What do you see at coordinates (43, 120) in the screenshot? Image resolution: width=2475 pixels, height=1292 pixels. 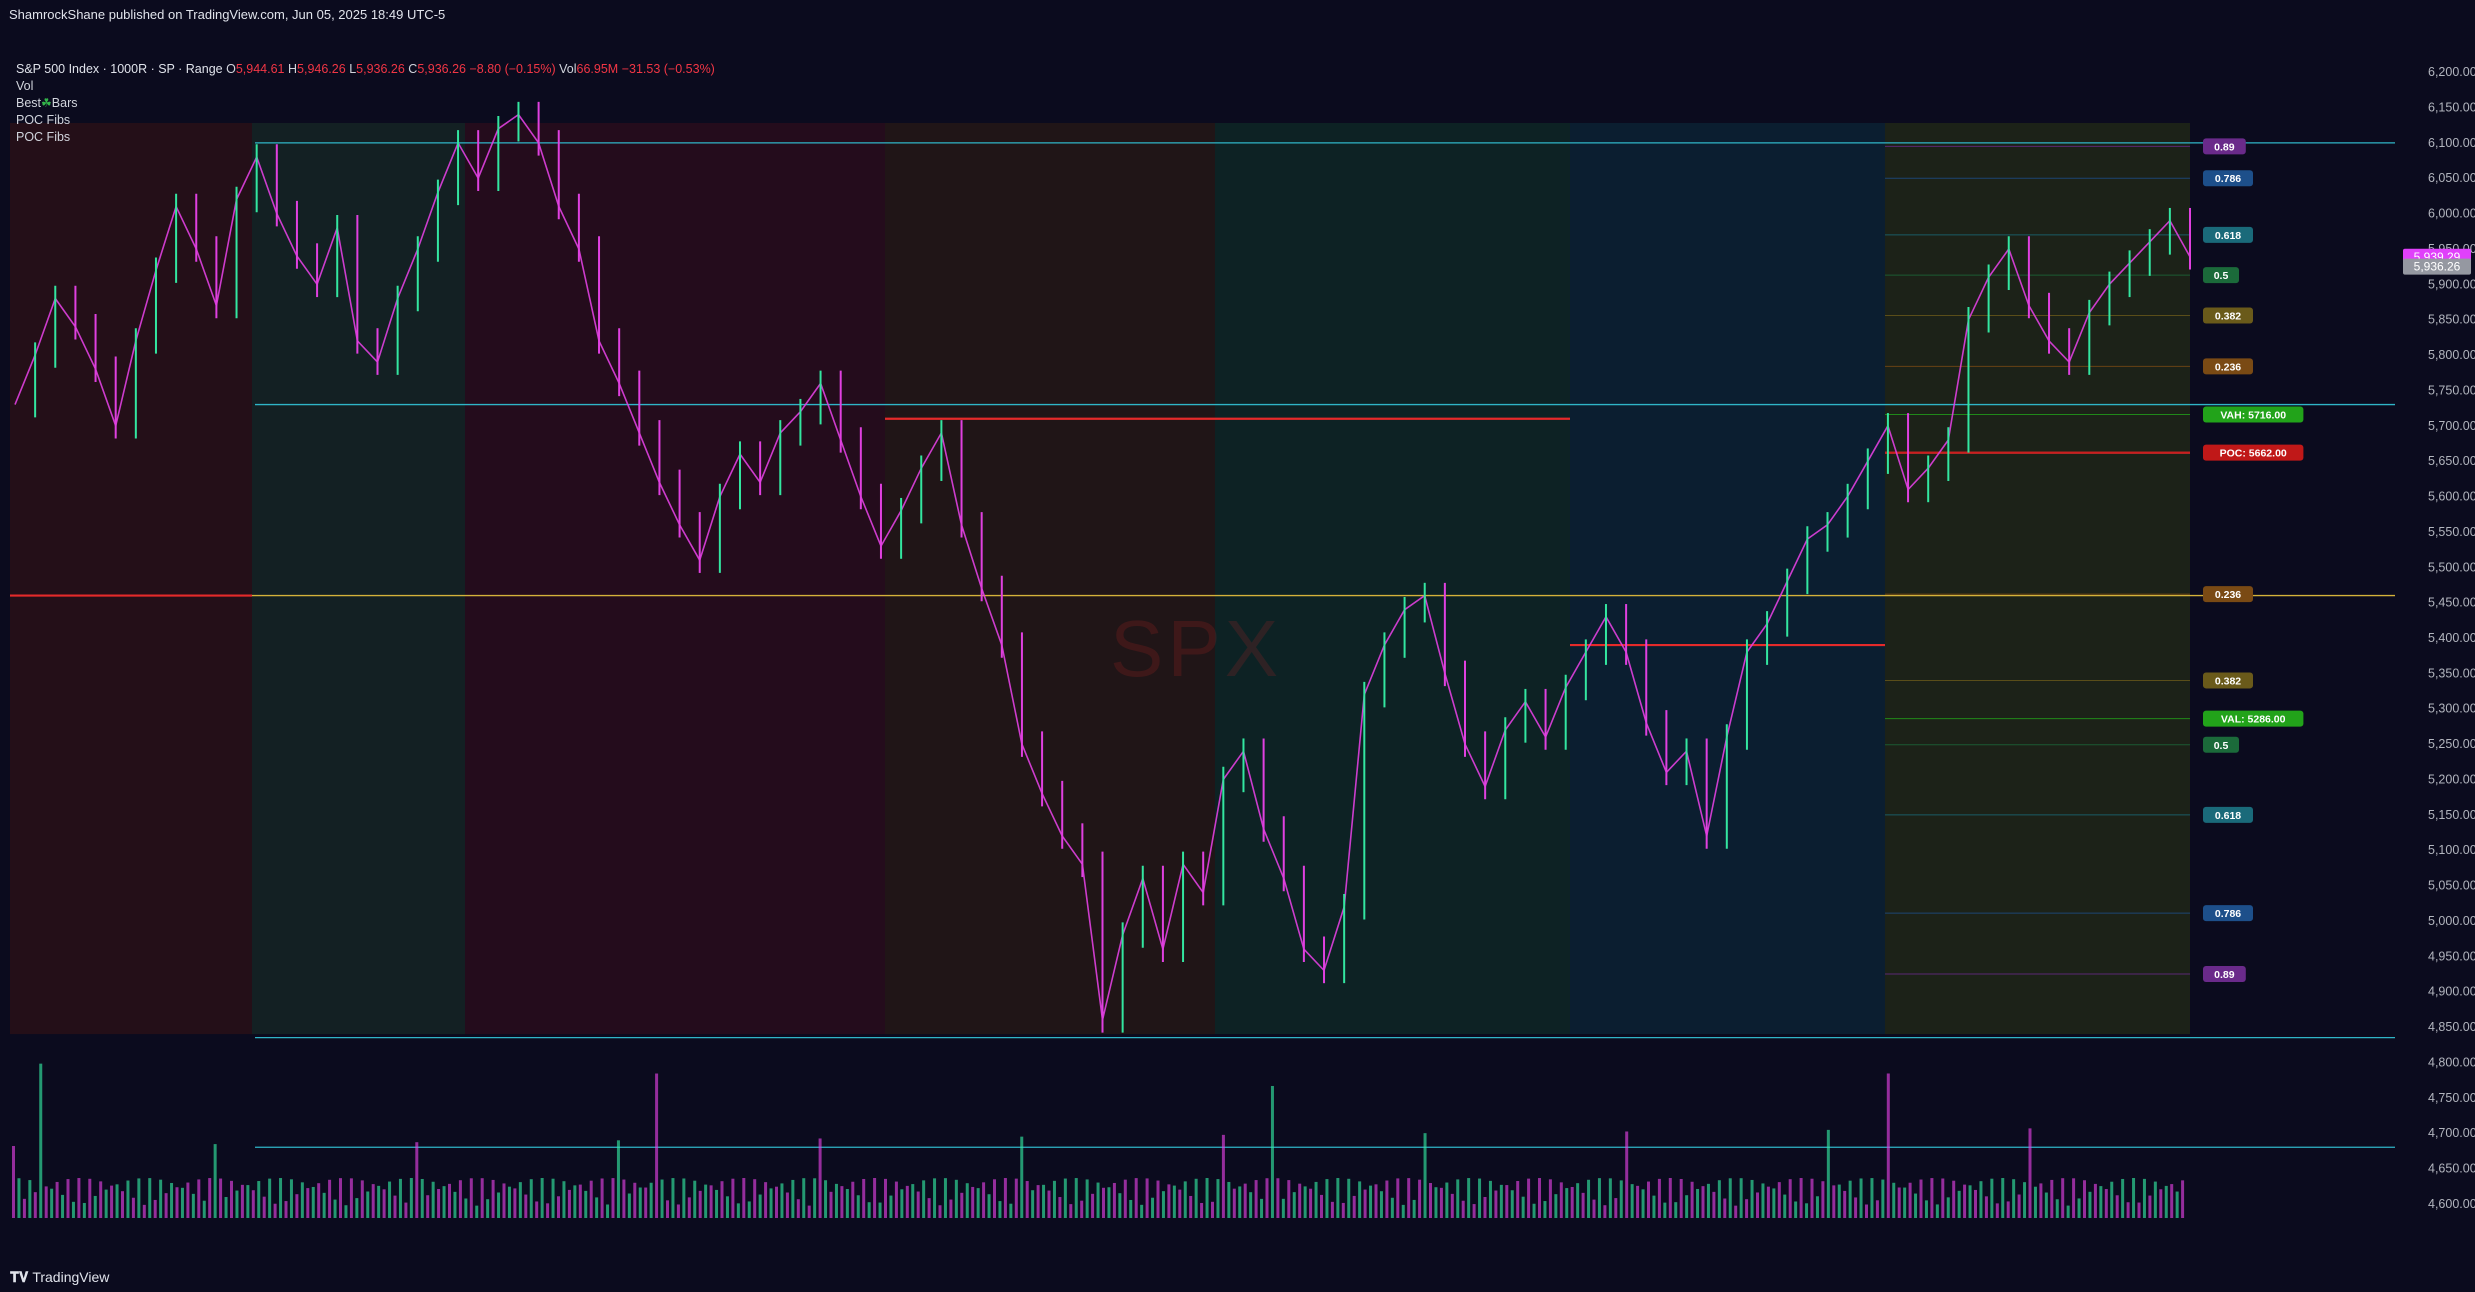 I see `indicator-poc-fibs-1: POC Fibs` at bounding box center [43, 120].